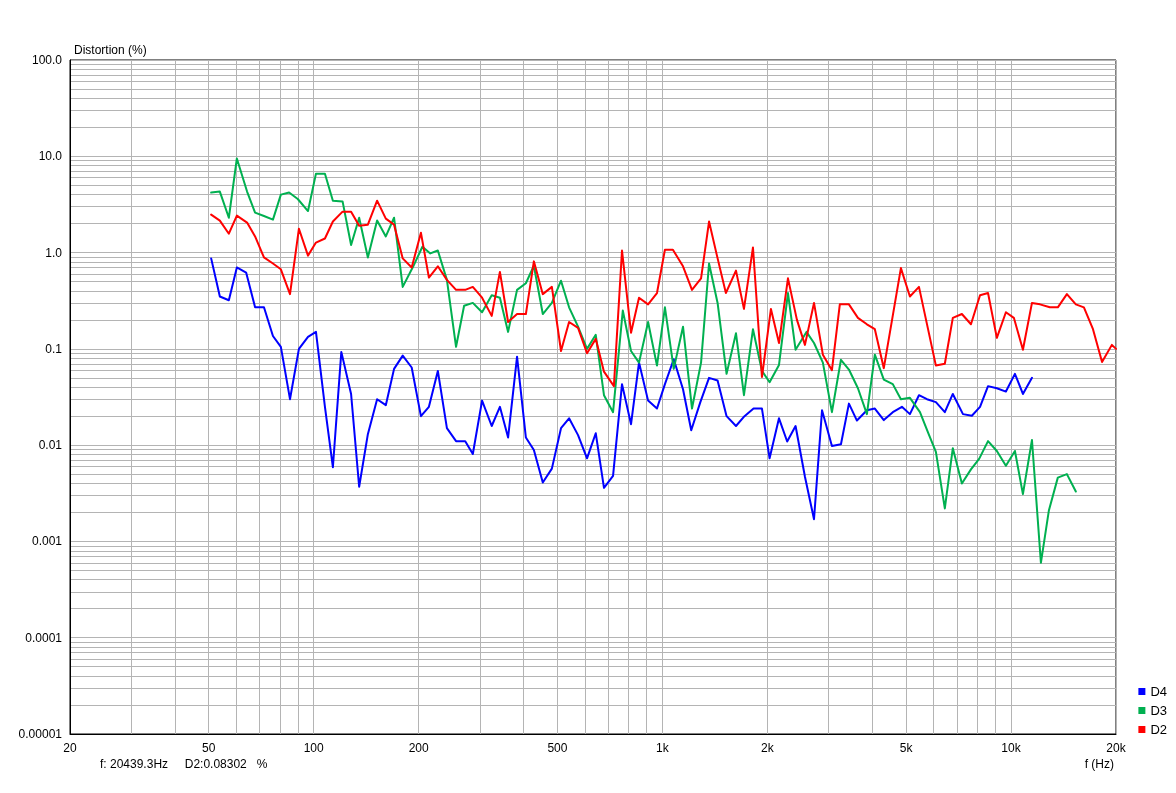 The image size is (1176, 793). Describe the element at coordinates (557, 748) in the screenshot. I see `x-tick-label: 500` at that location.